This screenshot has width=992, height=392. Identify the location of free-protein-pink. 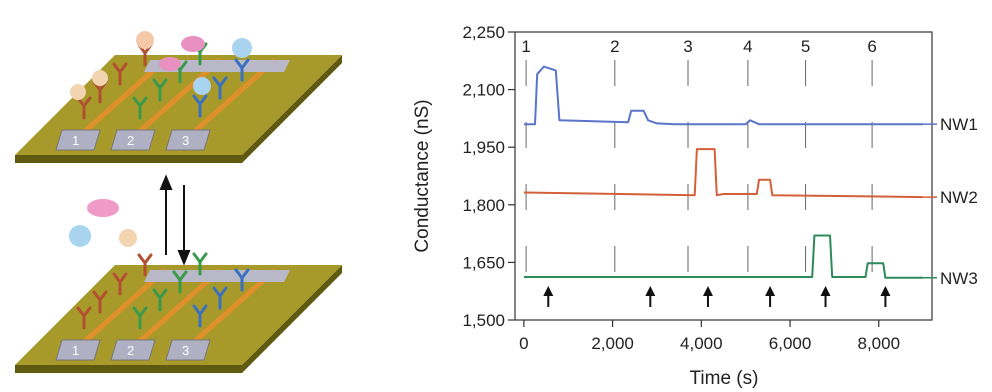
(103, 208).